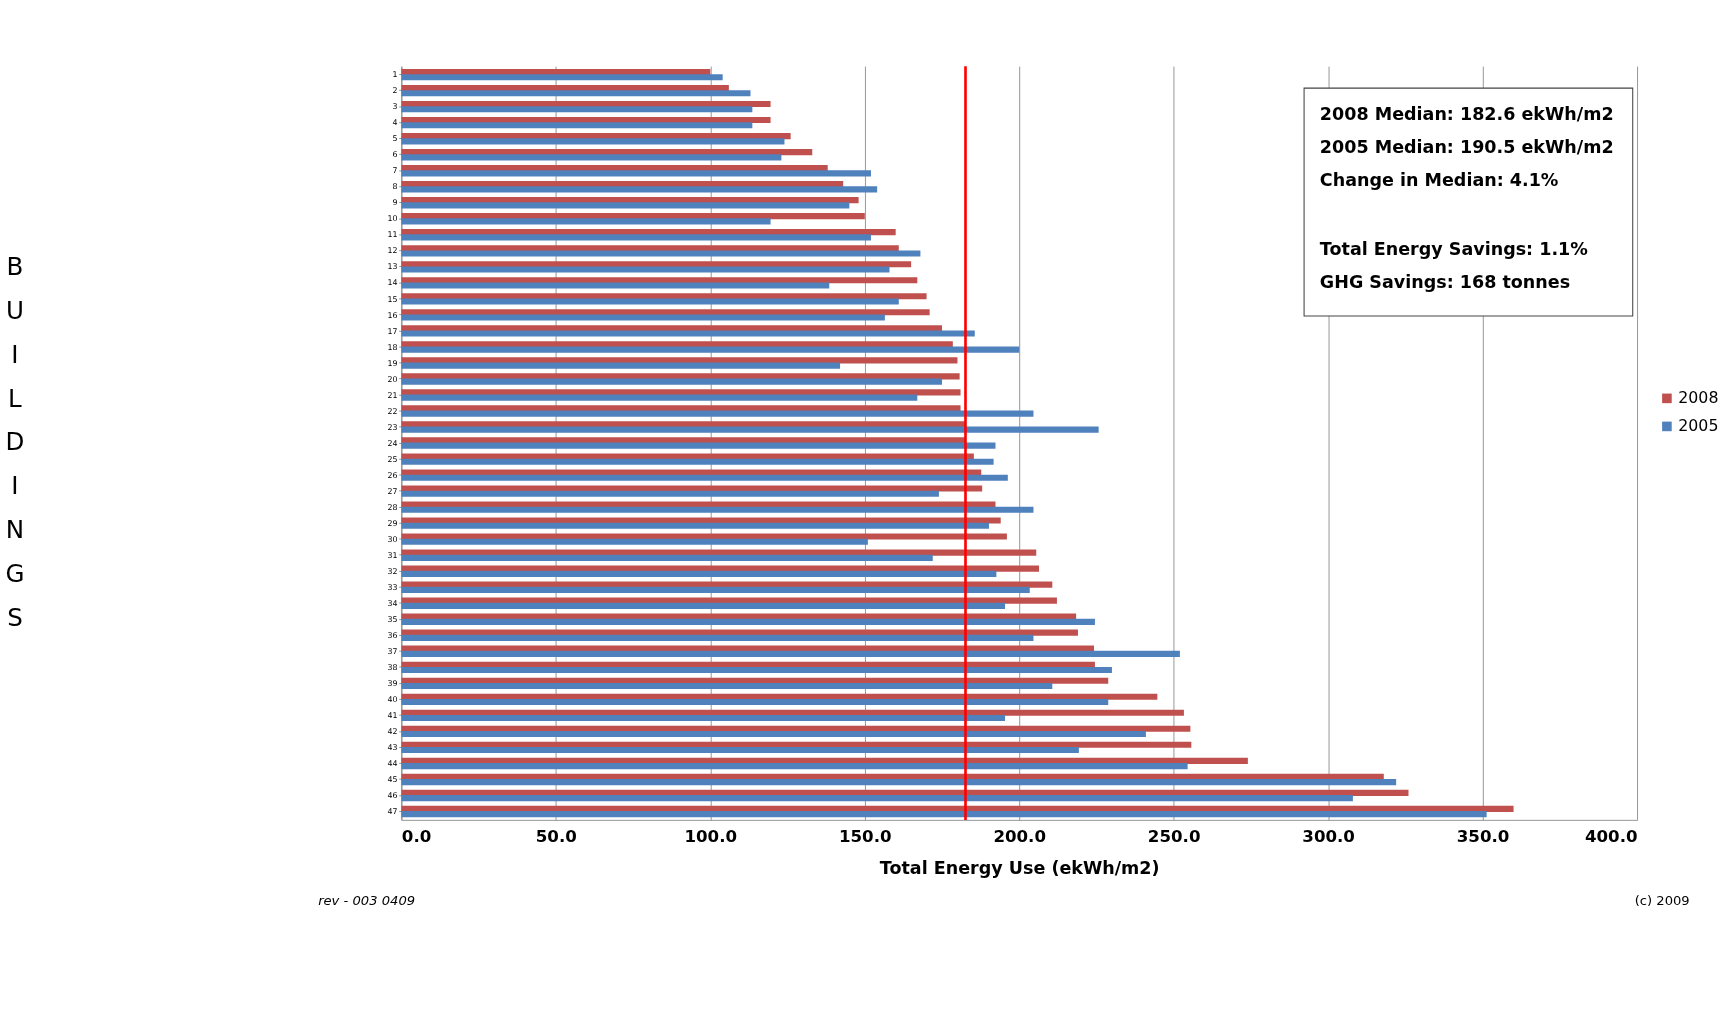 The height and width of the screenshot is (1009, 1723). Describe the element at coordinates (392, 523) in the screenshot. I see `y-tick-label: 29` at that location.